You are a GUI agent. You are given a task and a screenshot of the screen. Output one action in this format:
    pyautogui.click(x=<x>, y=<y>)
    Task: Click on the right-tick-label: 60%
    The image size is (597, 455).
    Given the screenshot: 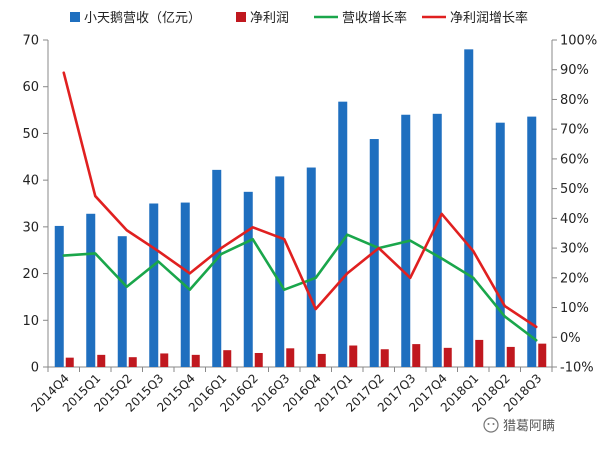 What is the action you would take?
    pyautogui.click(x=574, y=159)
    